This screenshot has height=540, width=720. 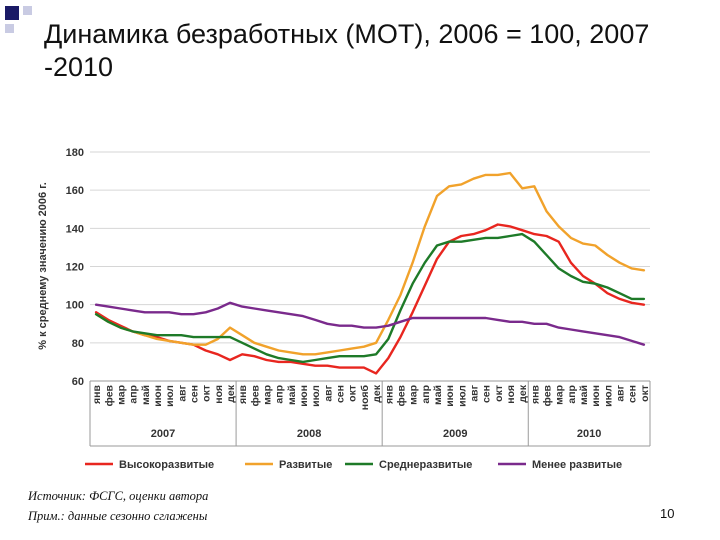 I want to click on y-tick-label: 160, so click(x=75, y=191).